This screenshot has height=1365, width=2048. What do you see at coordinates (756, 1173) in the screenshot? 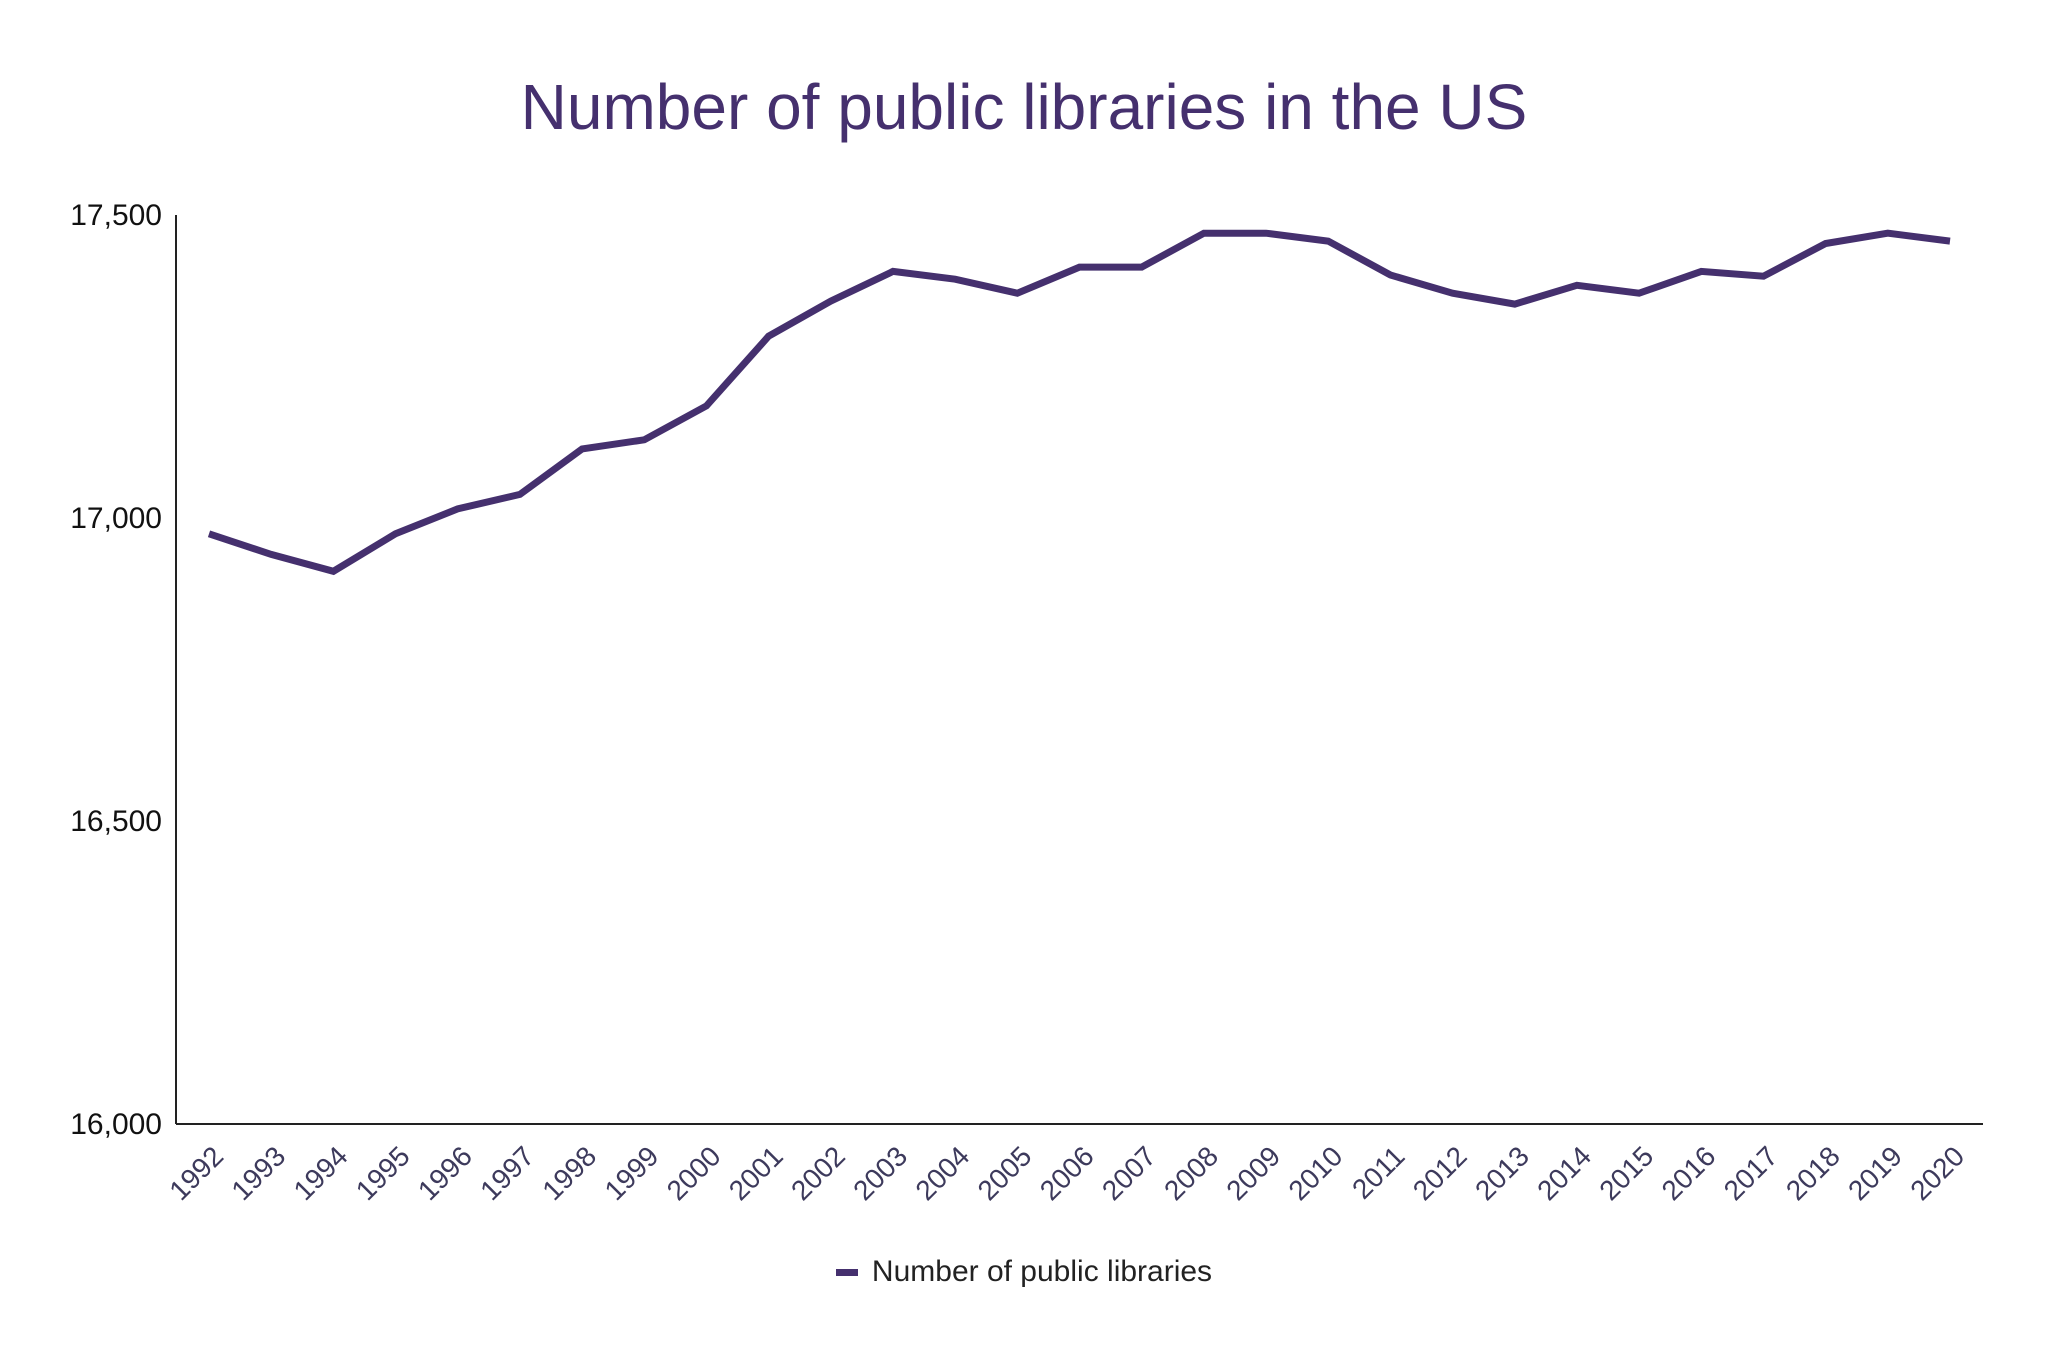
I see `x-tick-label: 2001` at bounding box center [756, 1173].